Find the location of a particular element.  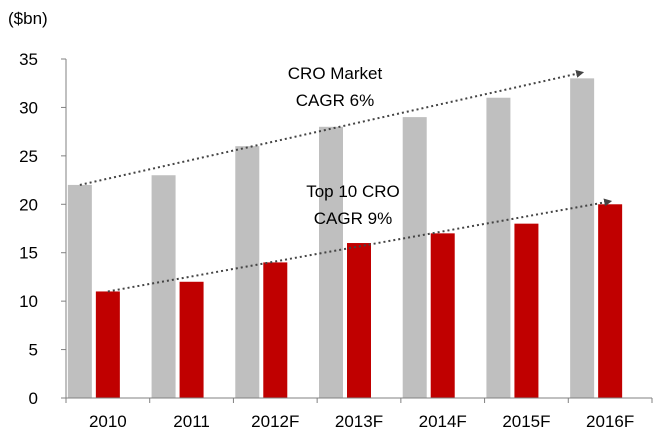

bar-series1-2015F is located at coordinates (498, 247).